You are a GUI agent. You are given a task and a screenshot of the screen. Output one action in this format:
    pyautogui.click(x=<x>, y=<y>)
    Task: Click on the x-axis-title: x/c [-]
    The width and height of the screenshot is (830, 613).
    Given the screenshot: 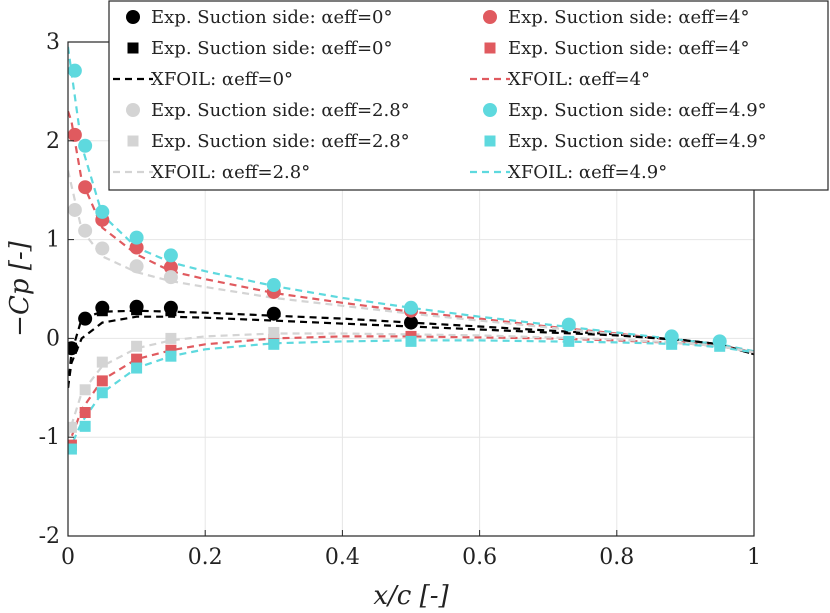 What is the action you would take?
    pyautogui.click(x=411, y=596)
    